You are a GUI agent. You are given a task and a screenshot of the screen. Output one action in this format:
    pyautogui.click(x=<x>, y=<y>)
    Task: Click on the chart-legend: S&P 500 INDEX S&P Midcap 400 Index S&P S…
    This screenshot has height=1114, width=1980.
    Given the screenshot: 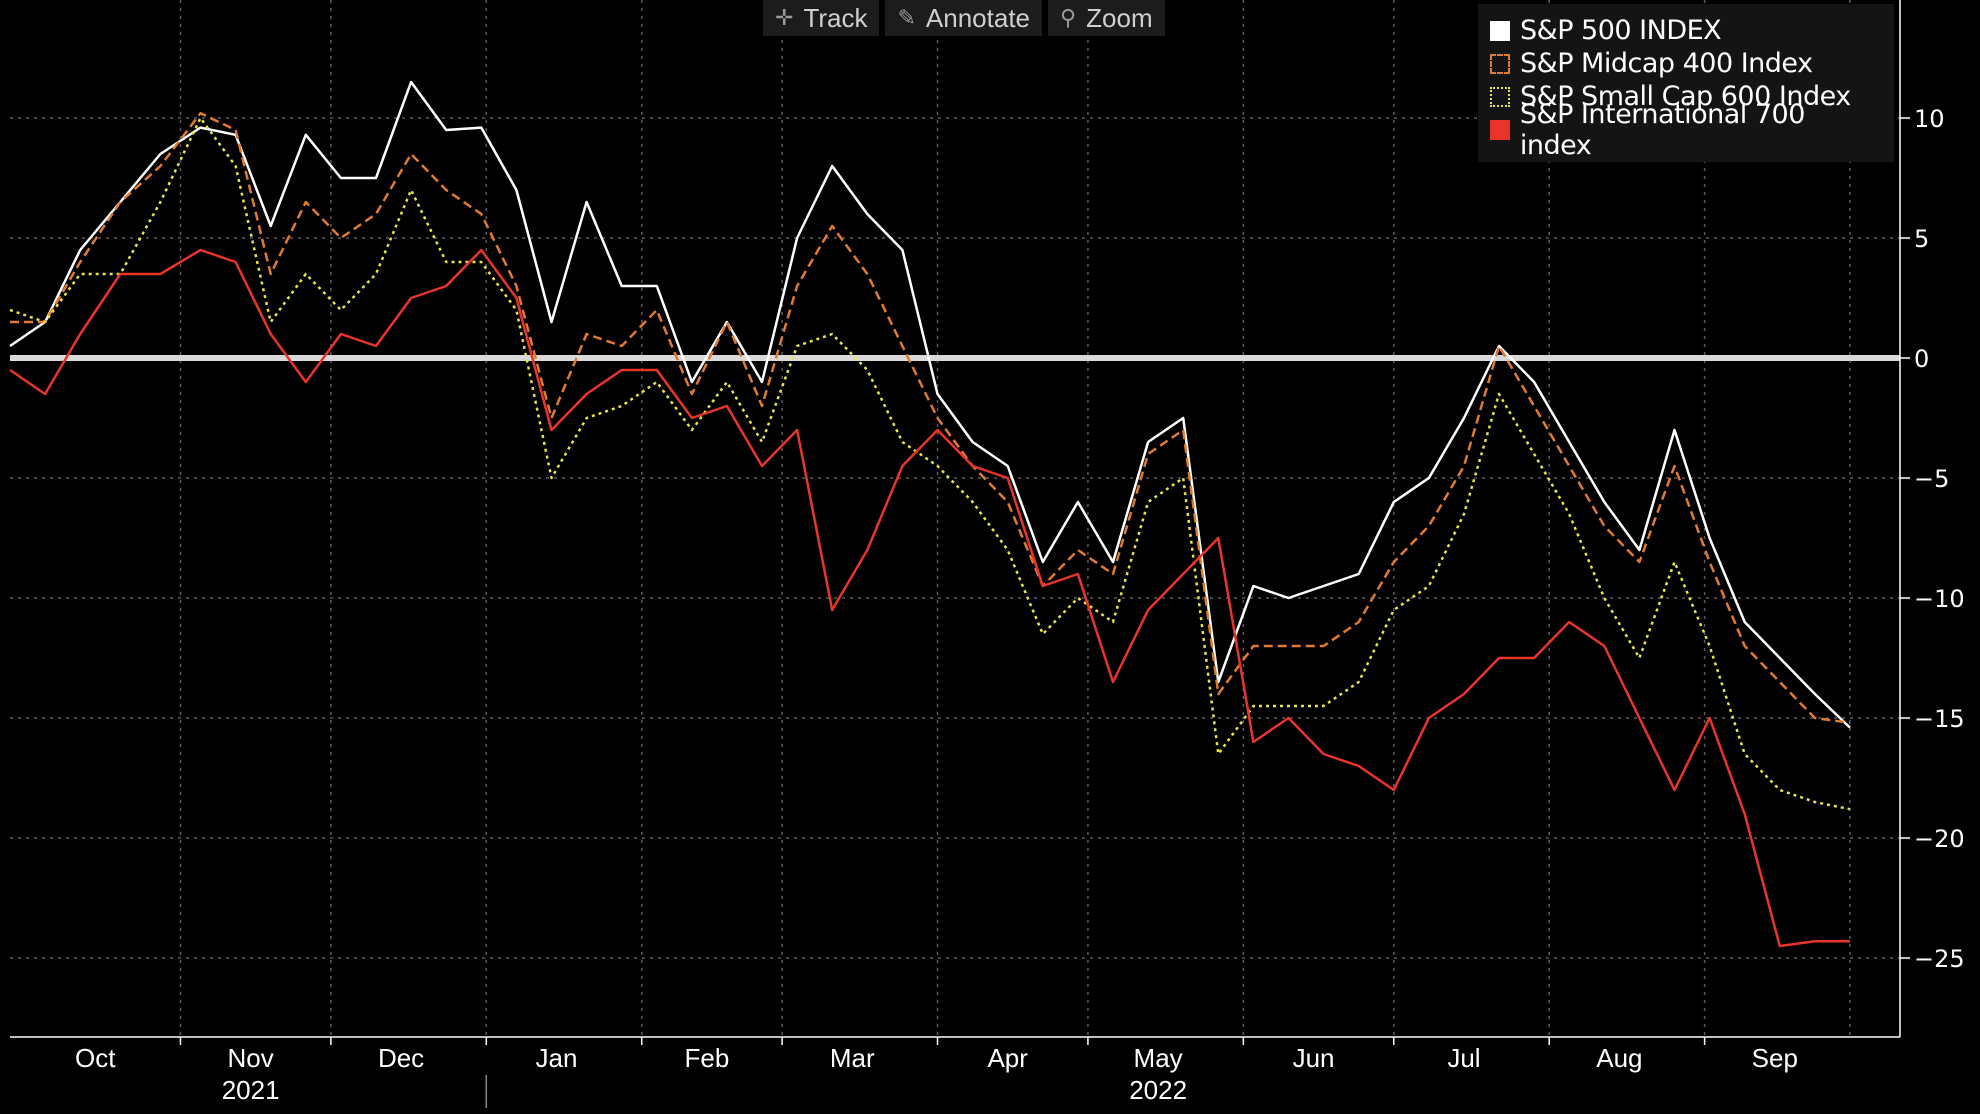 What is the action you would take?
    pyautogui.click(x=1686, y=83)
    